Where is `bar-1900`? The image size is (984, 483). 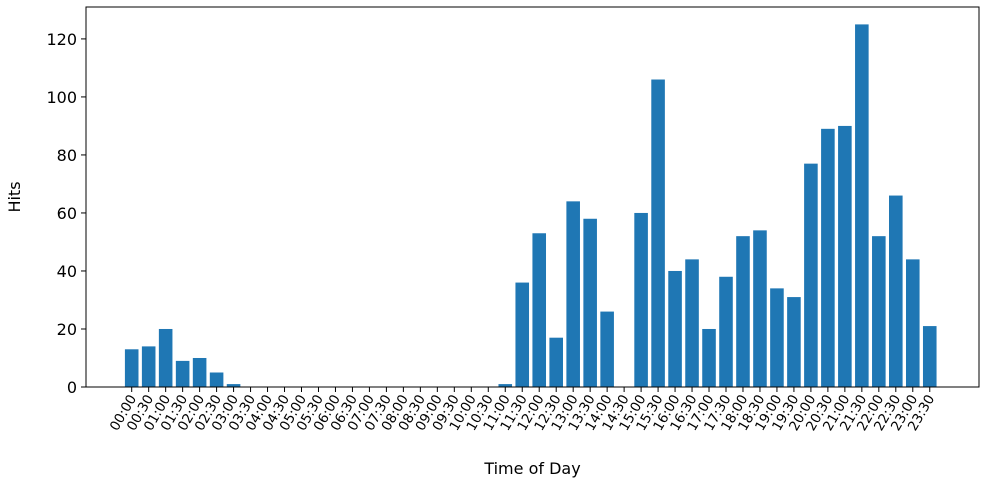
bar-1900 is located at coordinates (777, 337).